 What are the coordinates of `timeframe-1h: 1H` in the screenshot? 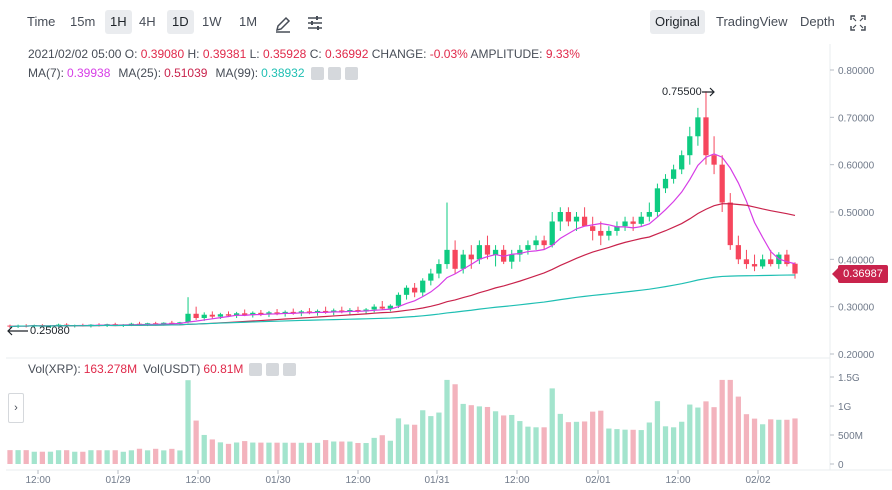 It's located at (118, 22).